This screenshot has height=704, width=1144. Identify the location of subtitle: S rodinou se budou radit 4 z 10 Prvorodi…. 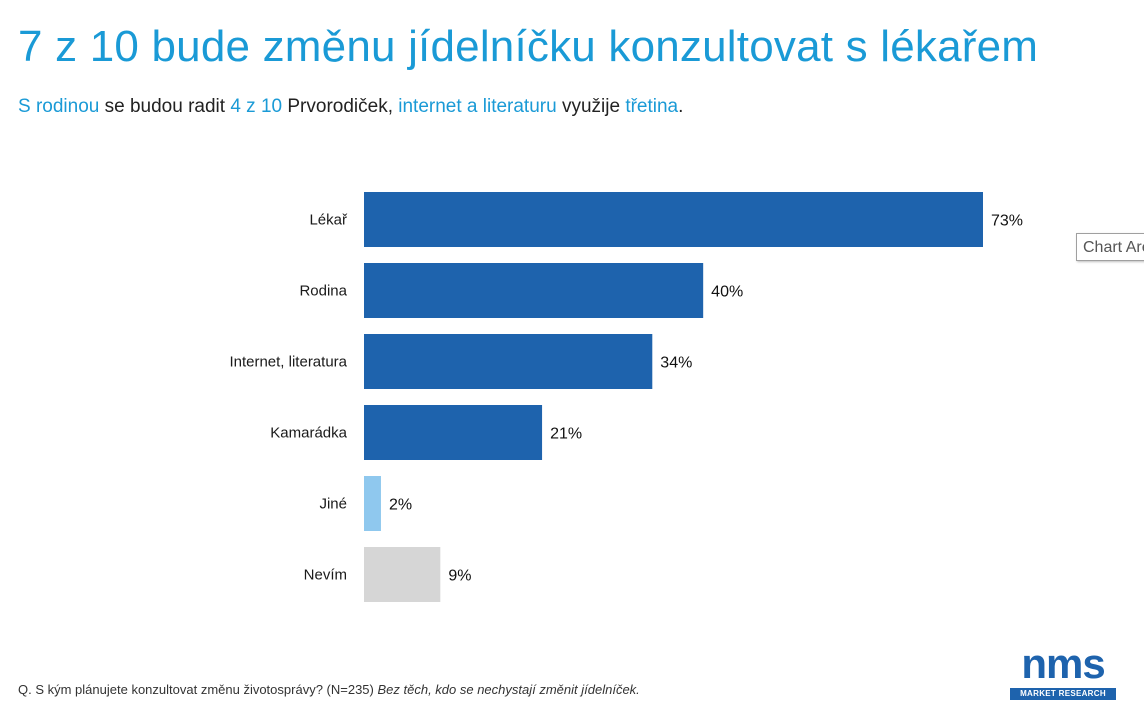
(350, 107).